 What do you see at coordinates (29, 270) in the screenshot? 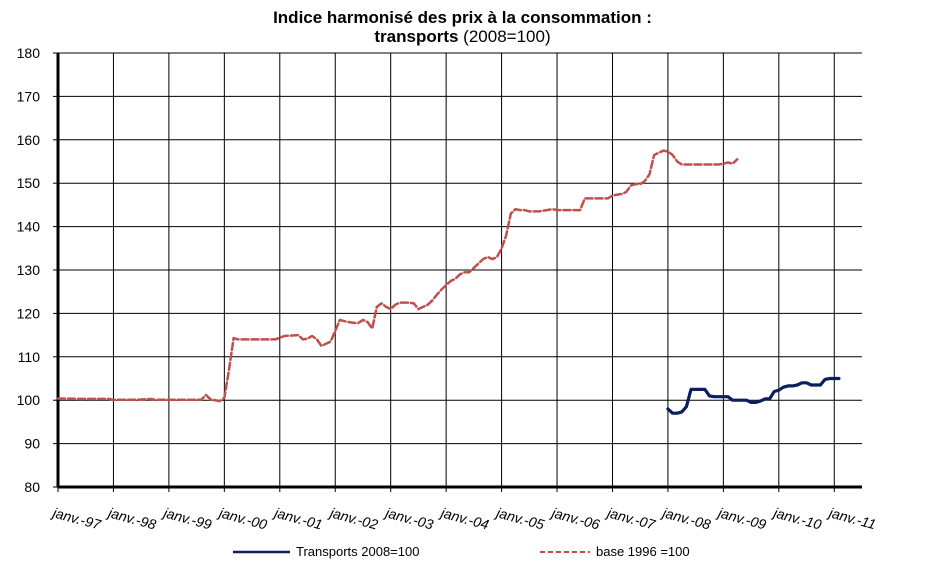
I see `y-tick-label: 130` at bounding box center [29, 270].